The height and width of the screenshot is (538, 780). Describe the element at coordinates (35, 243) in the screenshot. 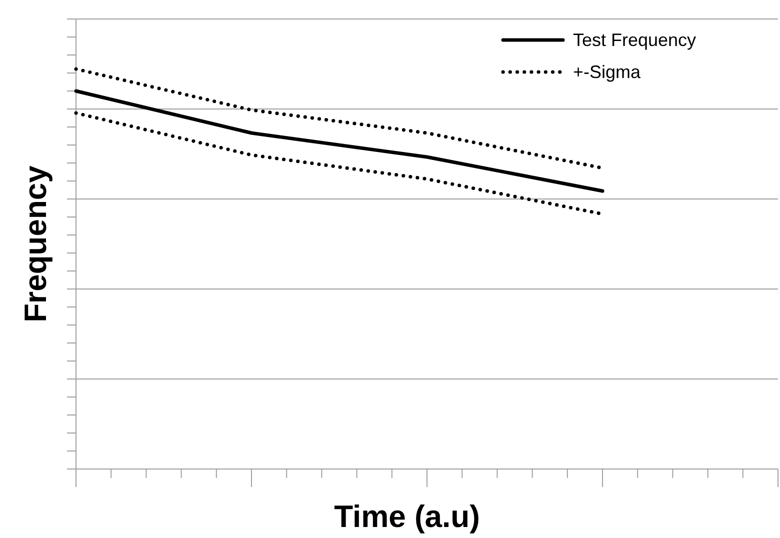

I see `y-axis-title: Frequency` at that location.